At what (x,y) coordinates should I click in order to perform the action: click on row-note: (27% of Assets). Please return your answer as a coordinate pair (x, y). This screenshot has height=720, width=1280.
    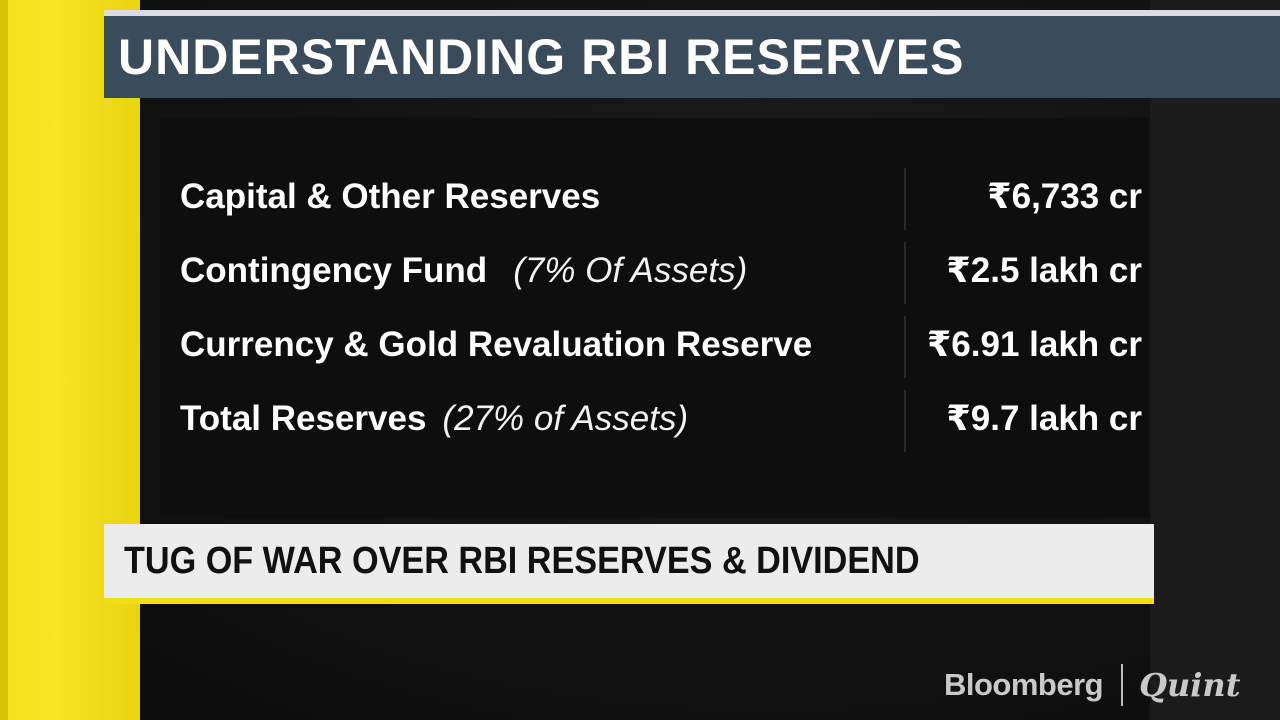
    Looking at the image, I should click on (565, 418).